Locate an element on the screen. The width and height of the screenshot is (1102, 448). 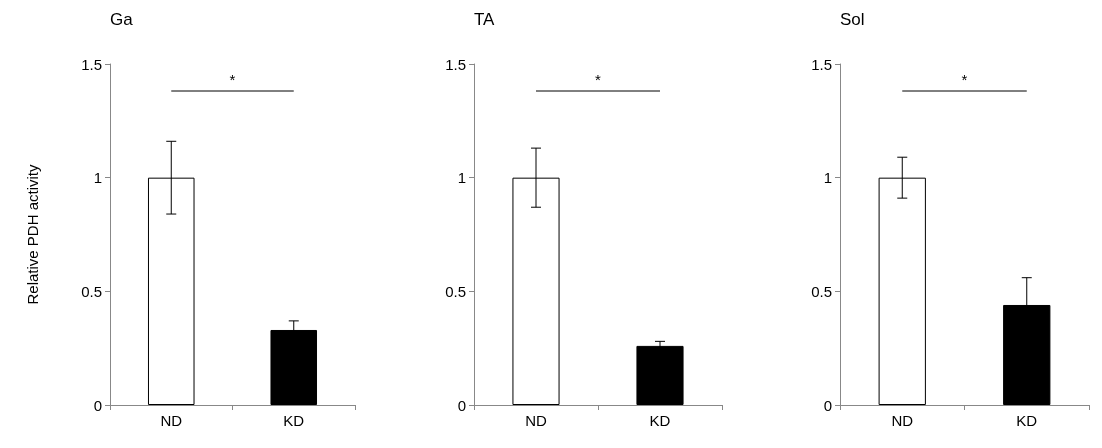
chart-title: Sol is located at coordinates (852, 19).